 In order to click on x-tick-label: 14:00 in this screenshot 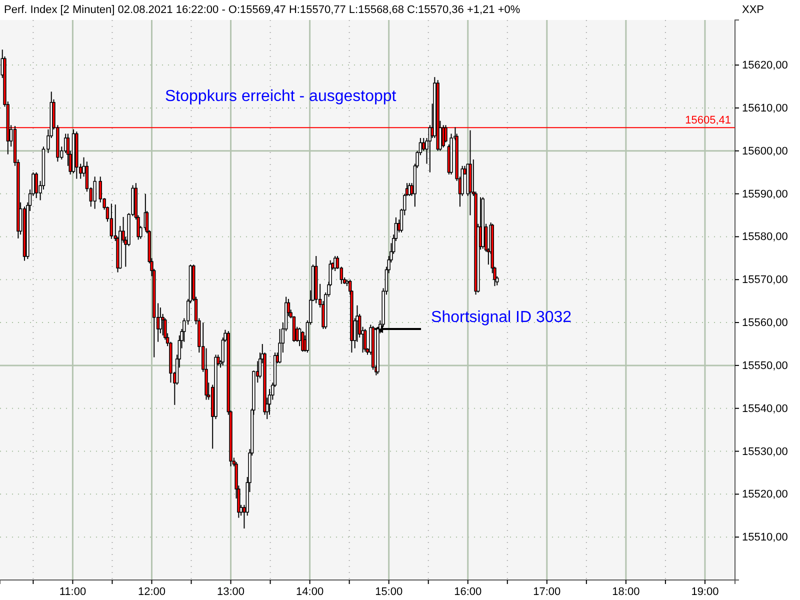, I will do `click(310, 592)`.